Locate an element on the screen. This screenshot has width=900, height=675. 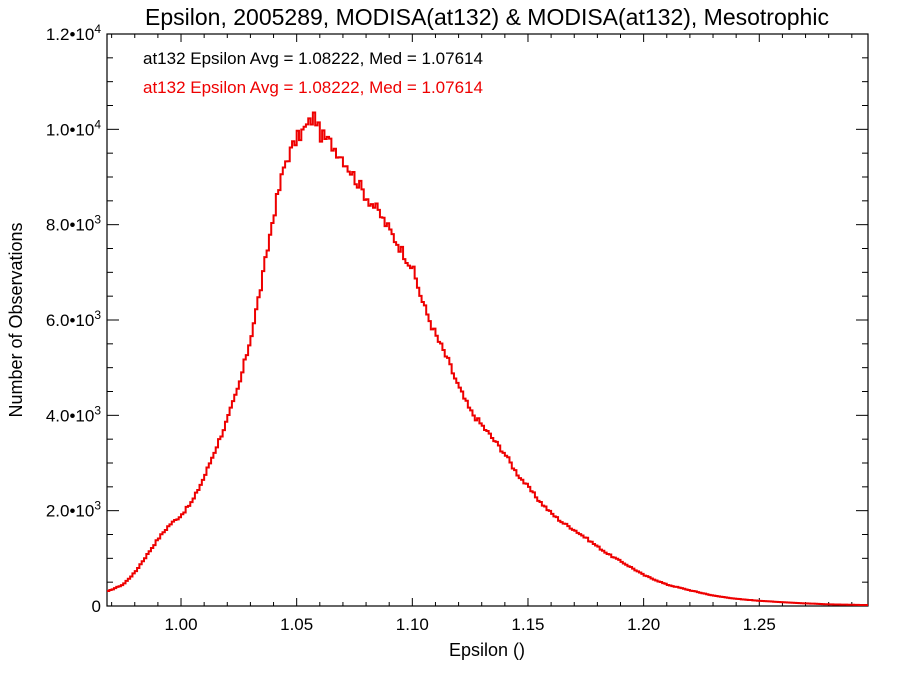
y-tick-label: 0 is located at coordinates (96, 606).